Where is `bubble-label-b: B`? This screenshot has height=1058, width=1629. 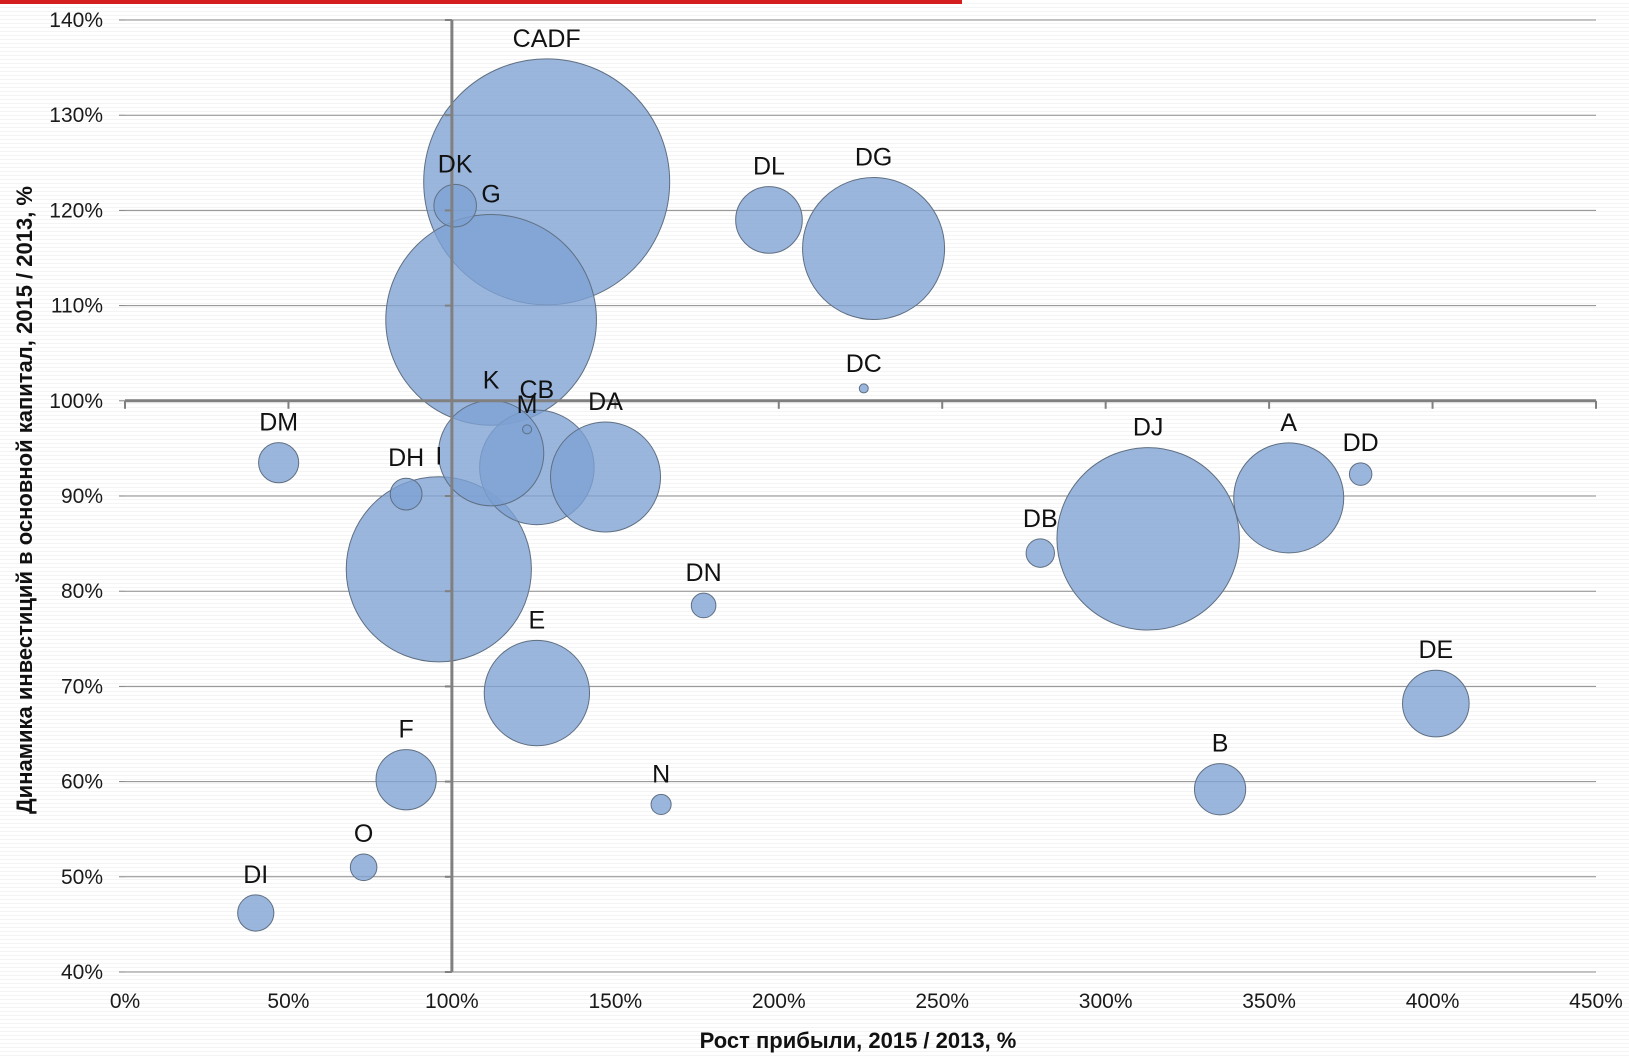
bubble-label-b: B is located at coordinates (1220, 744).